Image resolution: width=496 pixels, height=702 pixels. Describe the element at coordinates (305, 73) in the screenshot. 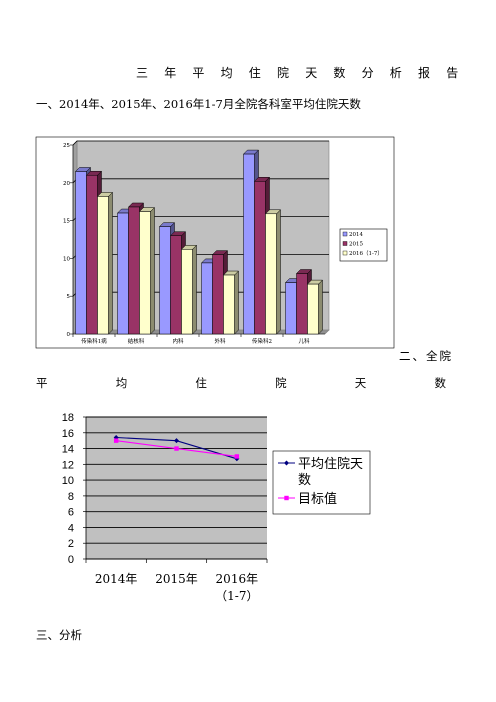

I see `document-title: 三年平均住院天数分析报告` at that location.